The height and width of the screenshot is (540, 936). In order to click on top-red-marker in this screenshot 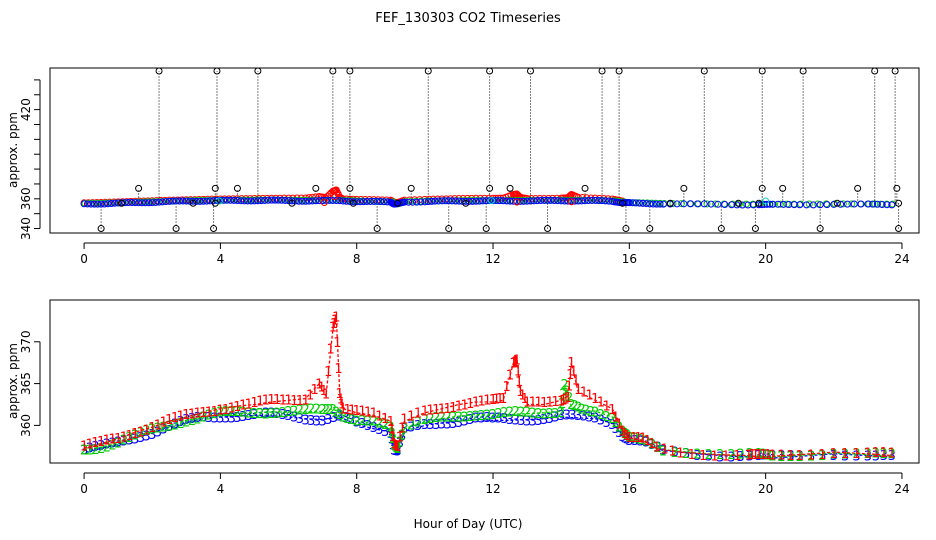, I will do `click(324, 203)`.